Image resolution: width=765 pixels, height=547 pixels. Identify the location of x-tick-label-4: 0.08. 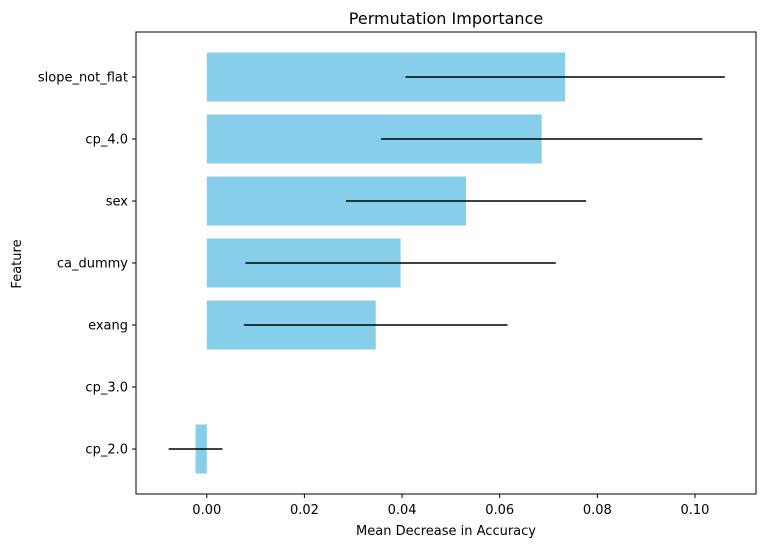
(597, 510).